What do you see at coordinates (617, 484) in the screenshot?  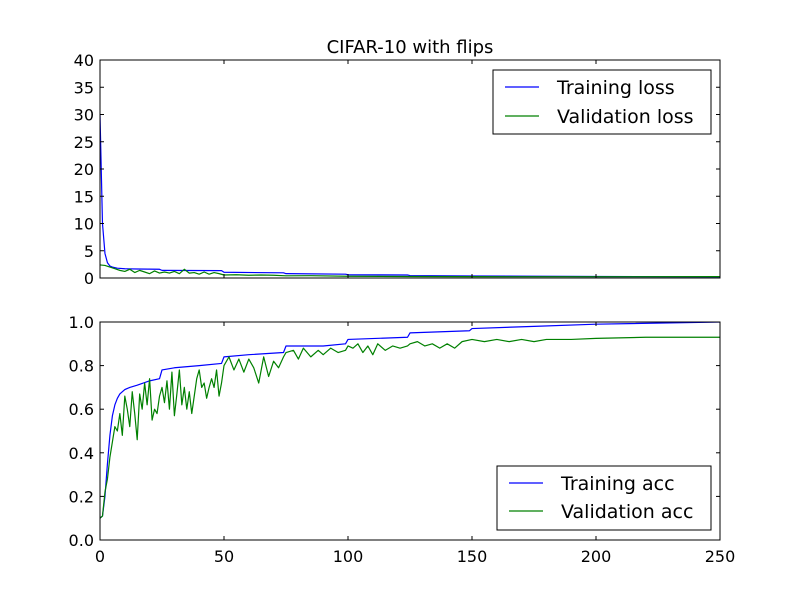 I see `legend-label: Training acc` at bounding box center [617, 484].